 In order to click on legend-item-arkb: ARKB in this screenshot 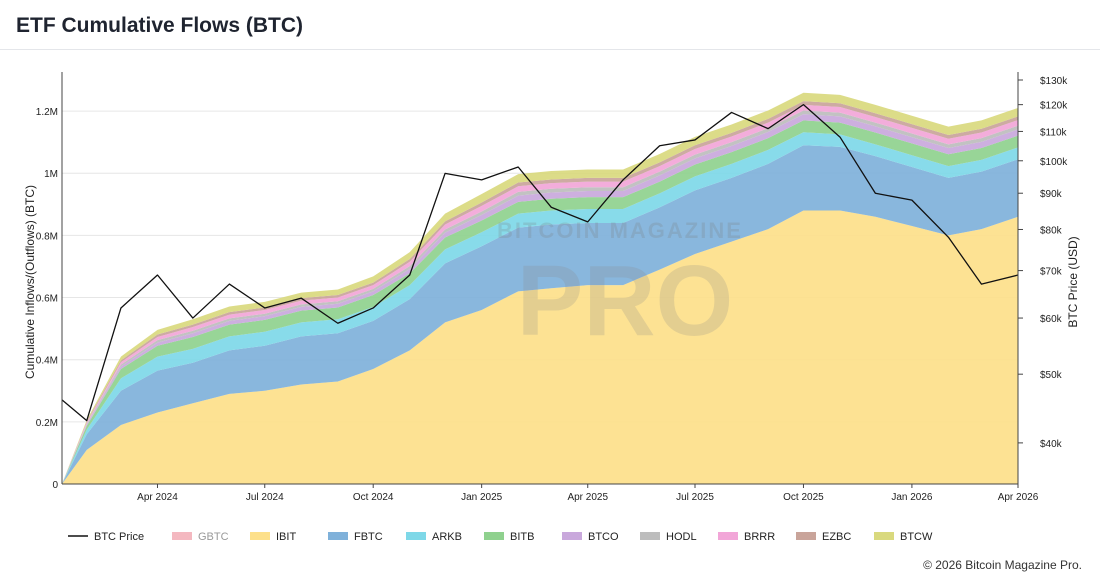, I will do `click(434, 537)`.